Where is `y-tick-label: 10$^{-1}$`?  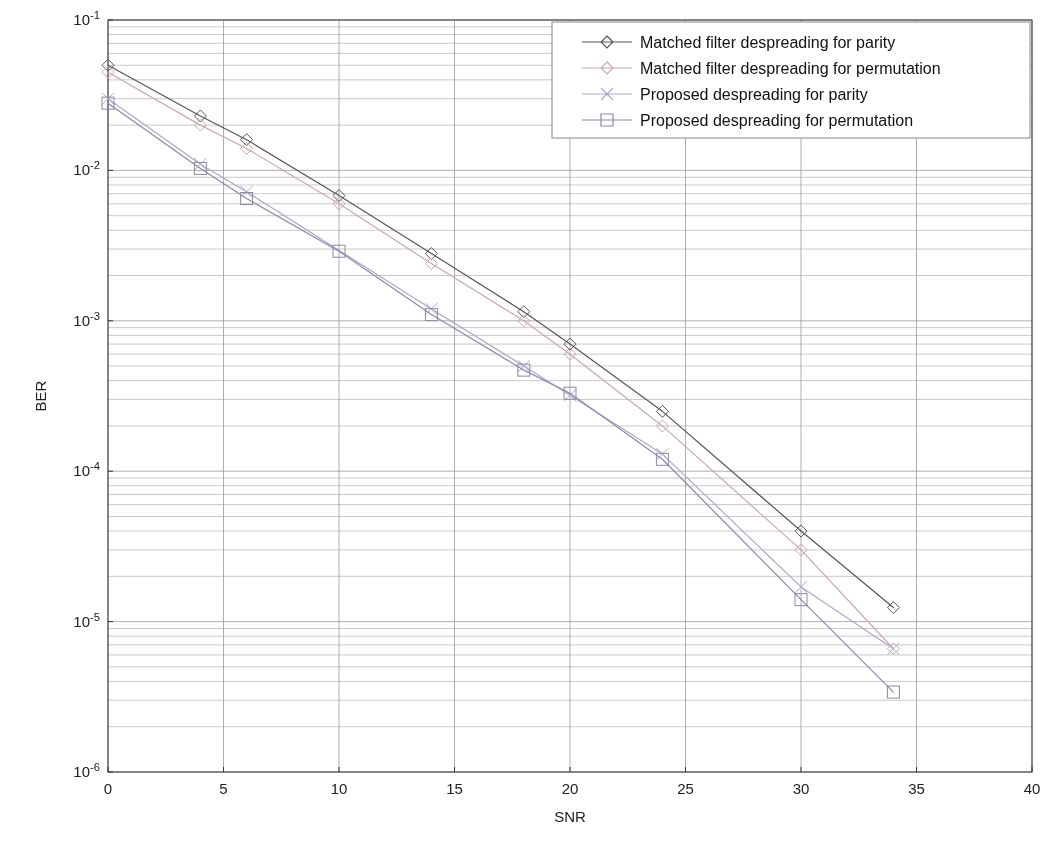
y-tick-label: 10$^{-1}$ is located at coordinates (86, 18).